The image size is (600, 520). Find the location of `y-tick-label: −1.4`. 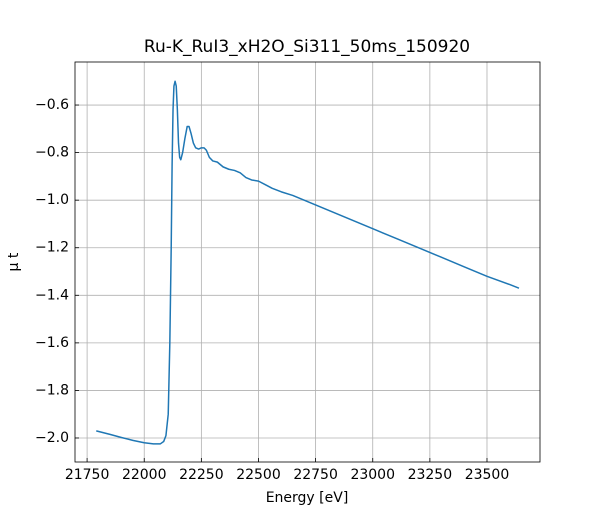

y-tick-label: −1.4 is located at coordinates (52, 295).